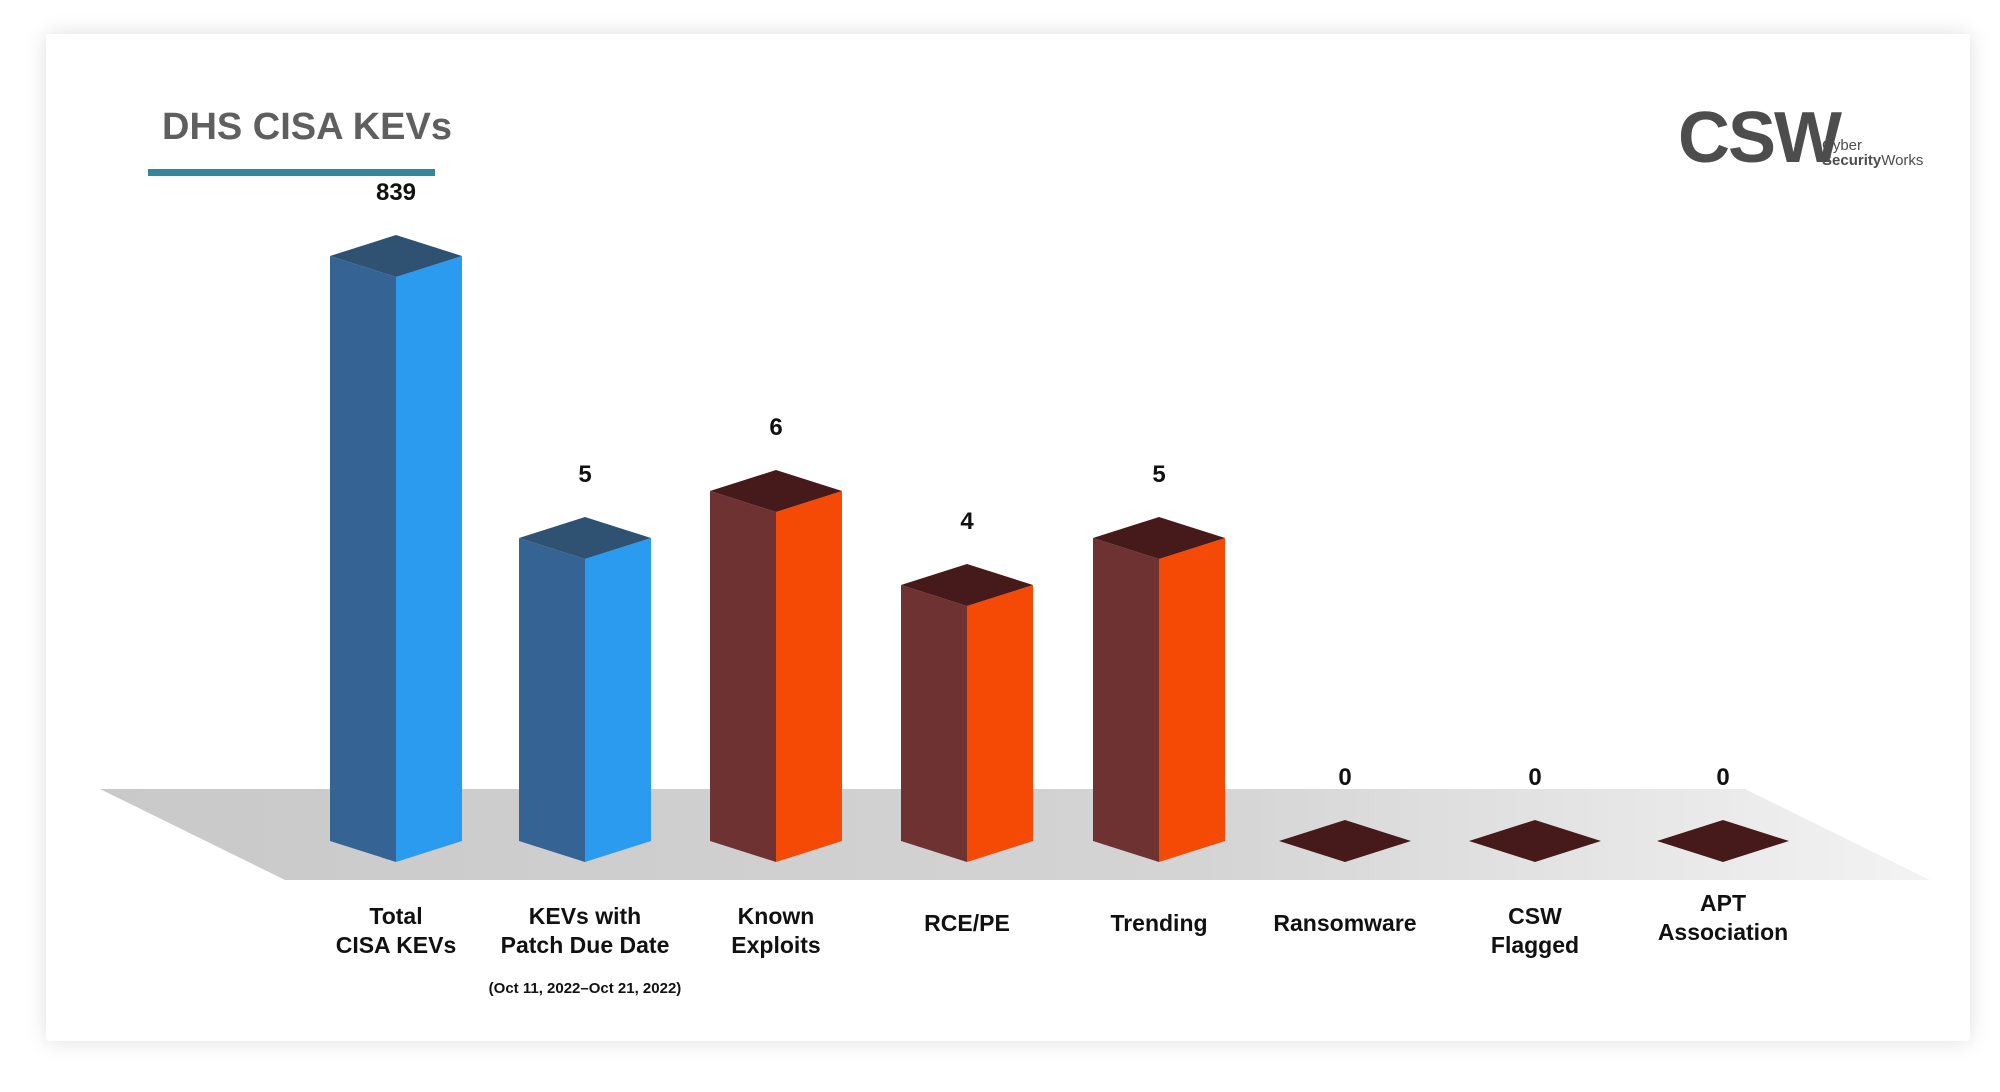 This screenshot has height=1092, width=2000. I want to click on value-label: 839, so click(396, 192).